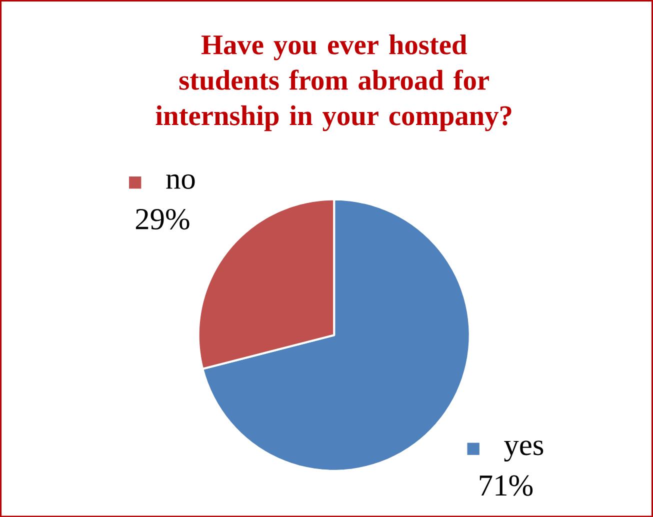 The height and width of the screenshot is (517, 653). What do you see at coordinates (180, 181) in the screenshot?
I see `legend-label: no` at bounding box center [180, 181].